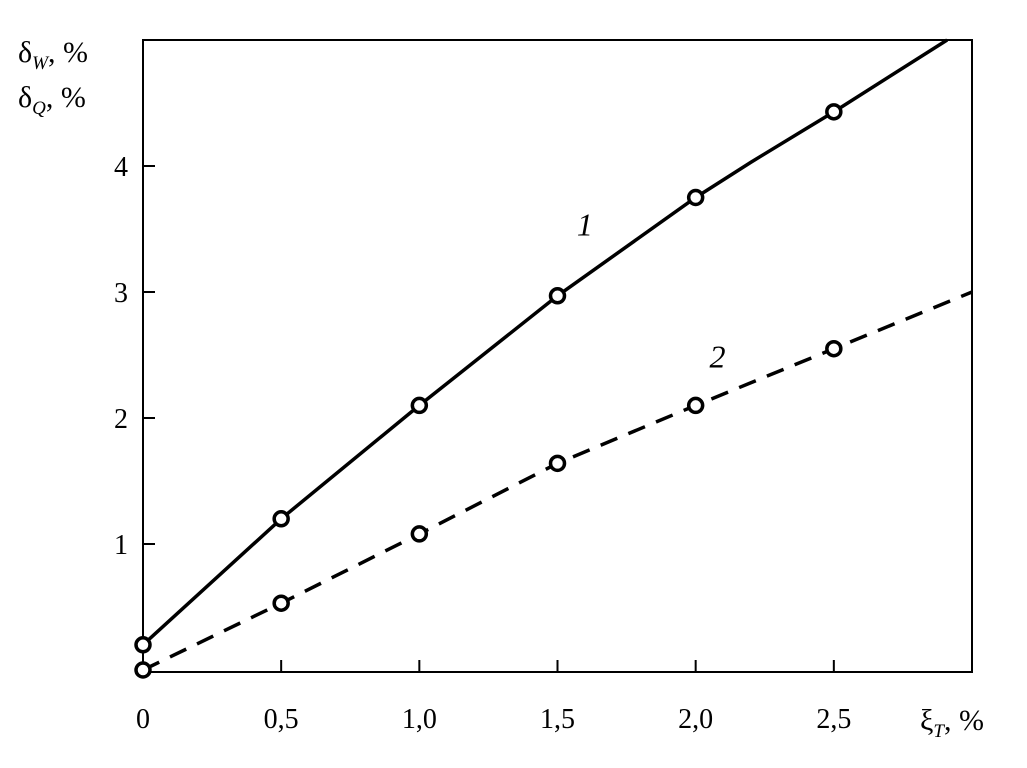 This screenshot has width=1027, height=768. Describe the element at coordinates (143, 719) in the screenshot. I see `x-tick-label: 0` at that location.